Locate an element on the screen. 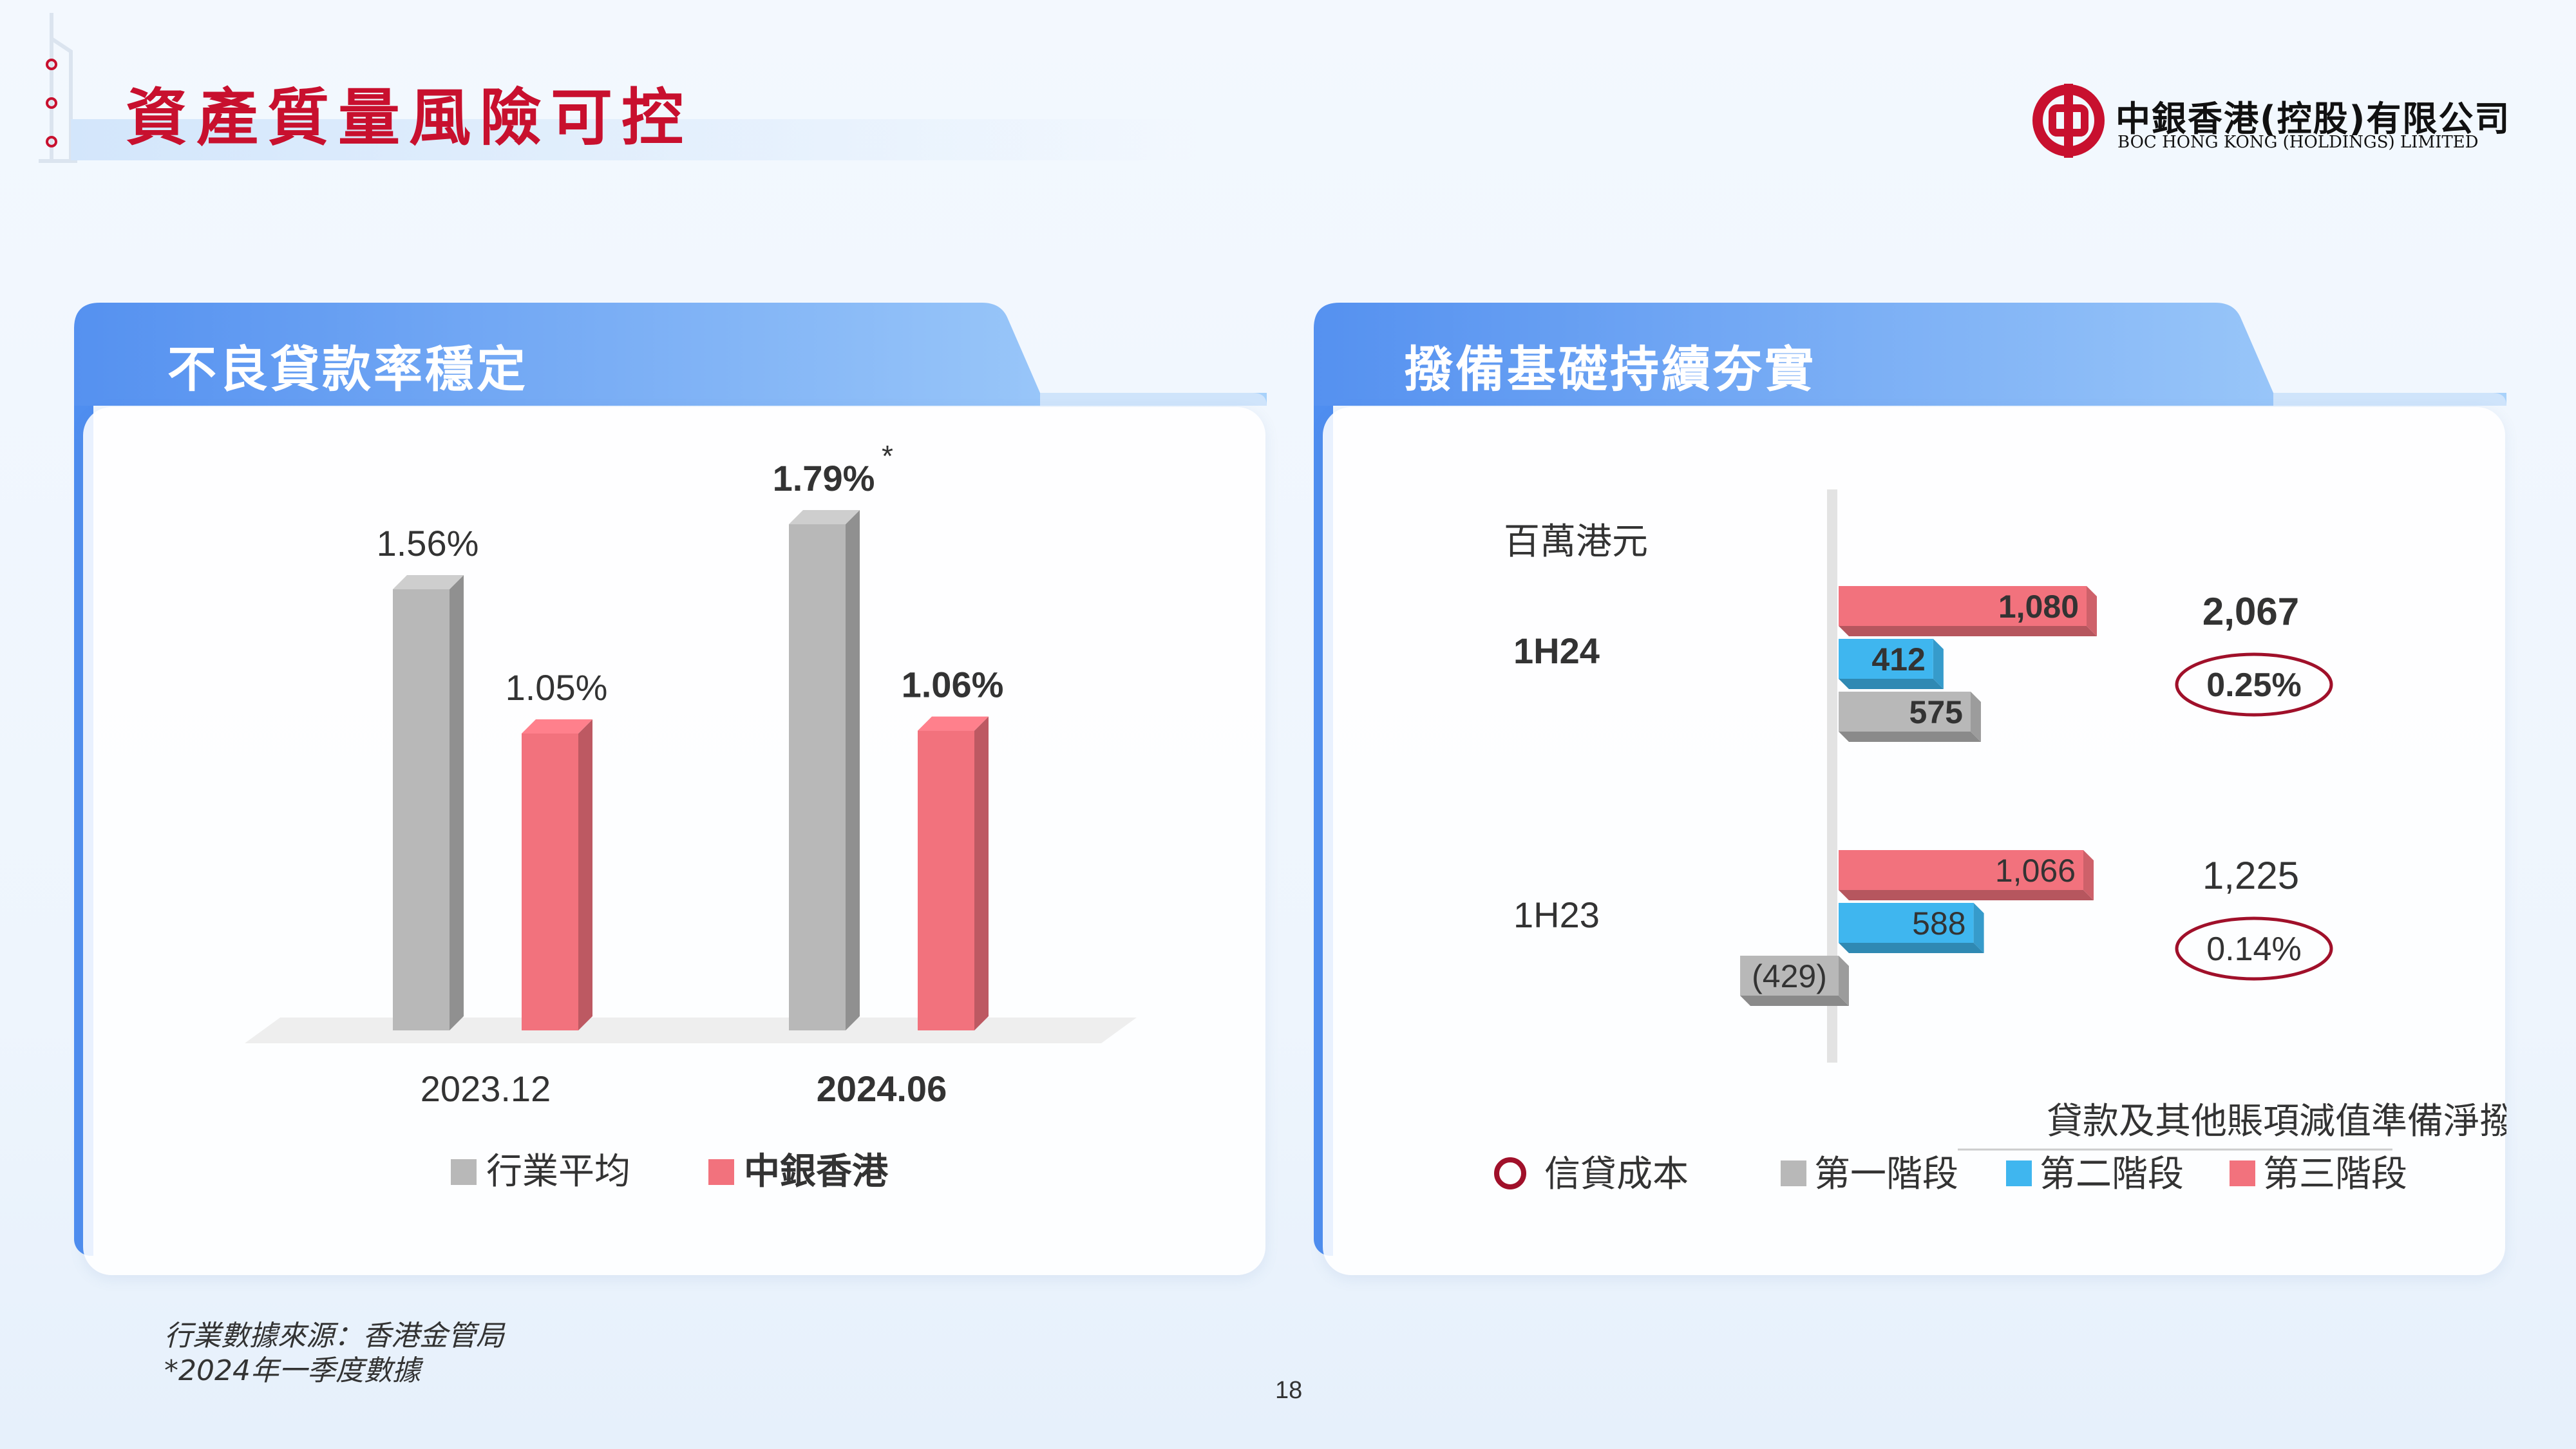  hbar-第三階段-1H23 is located at coordinates (1966, 875).